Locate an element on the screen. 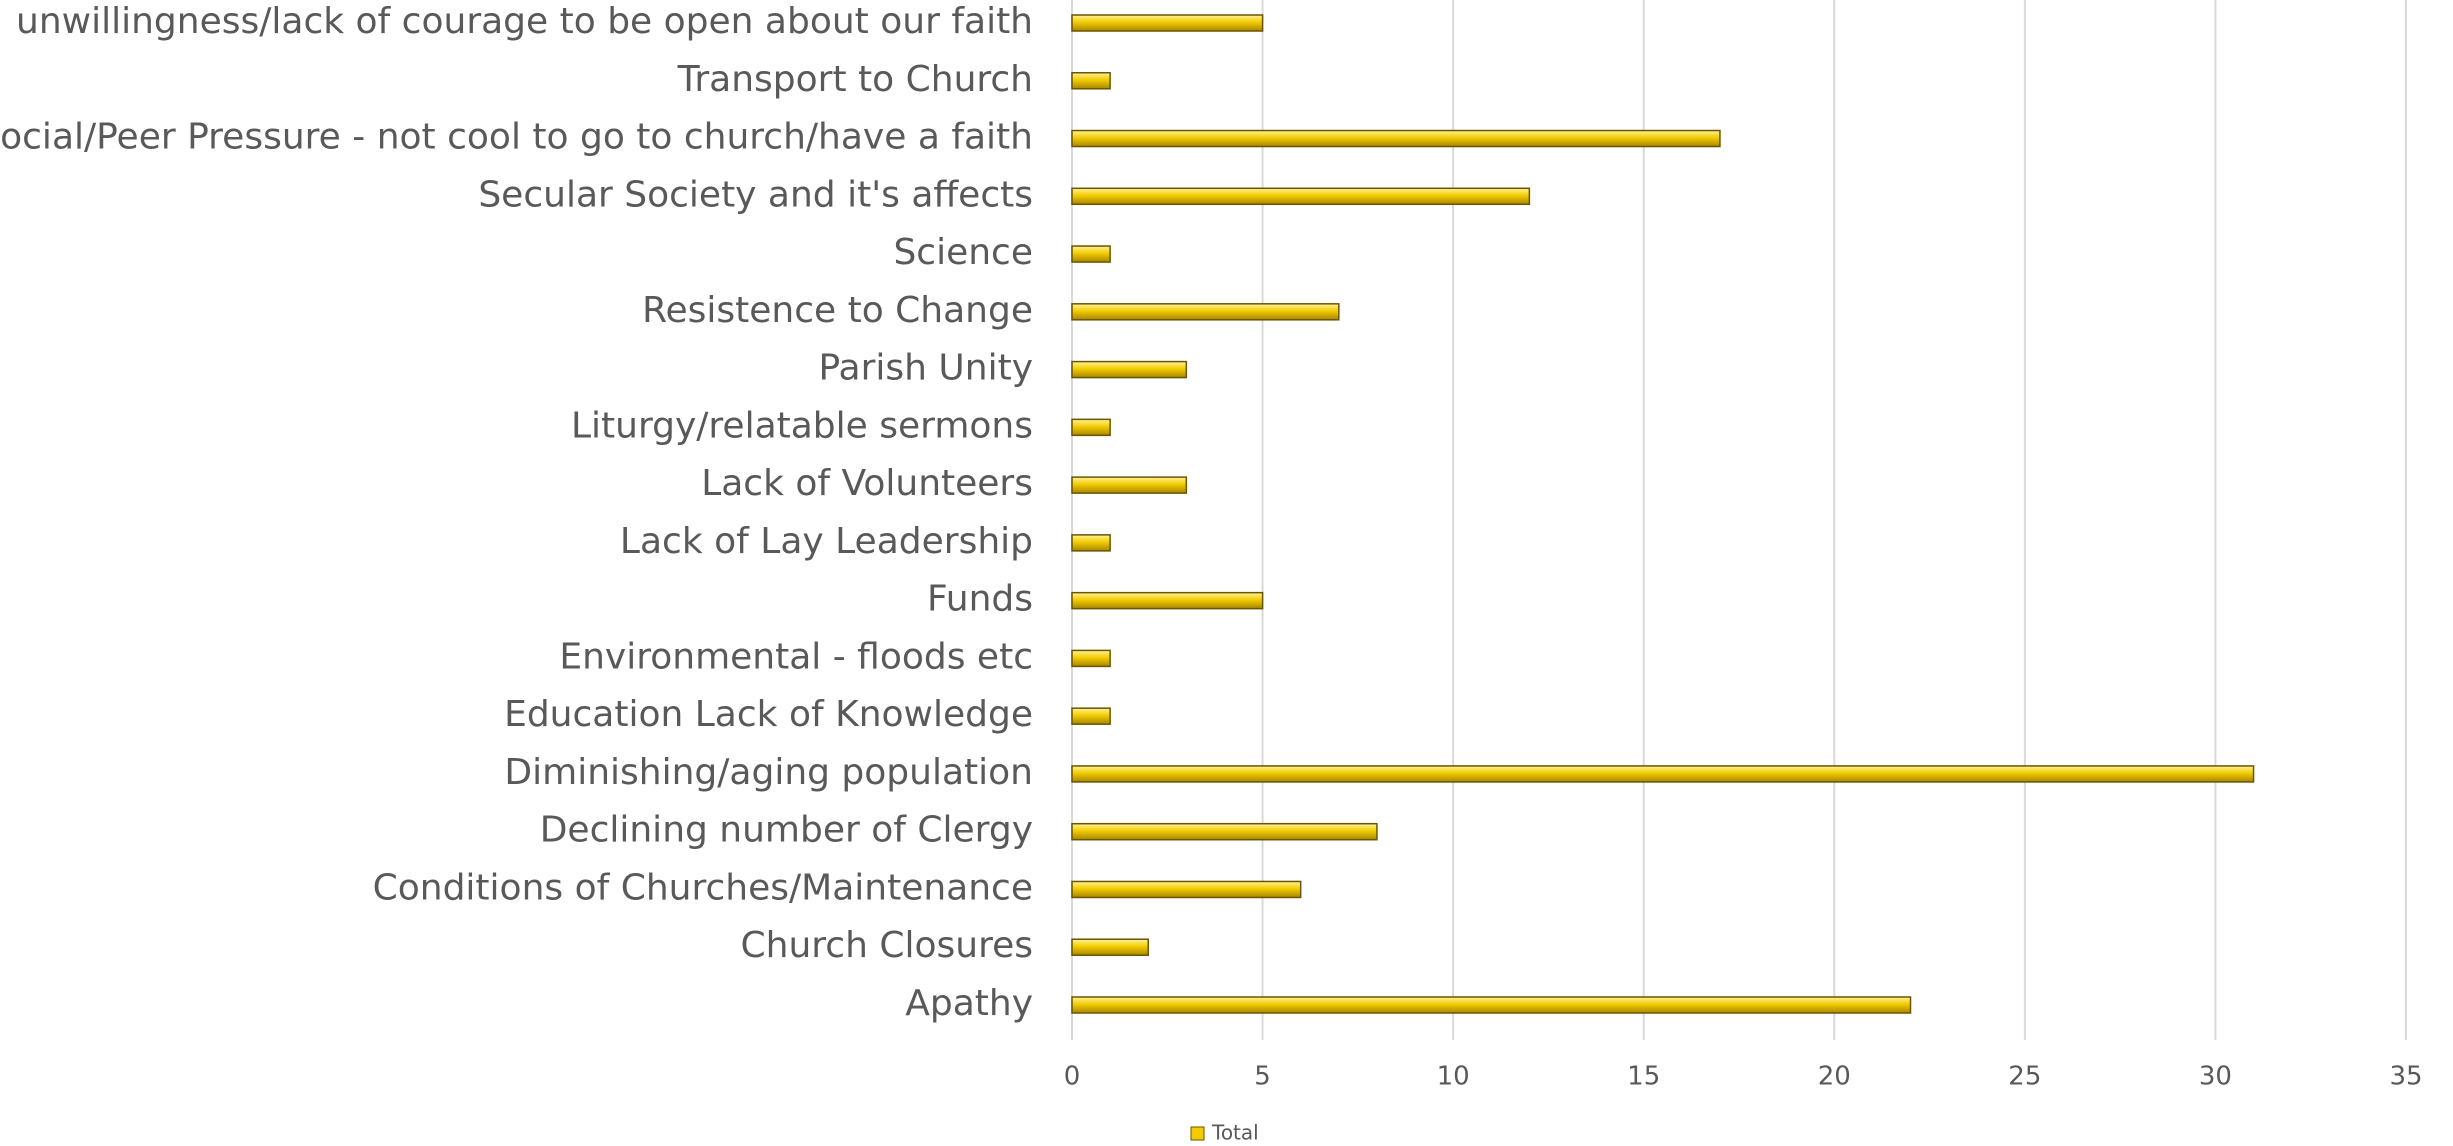 The image size is (2453, 1146). x-tick-label: 35 is located at coordinates (2405, 1077).